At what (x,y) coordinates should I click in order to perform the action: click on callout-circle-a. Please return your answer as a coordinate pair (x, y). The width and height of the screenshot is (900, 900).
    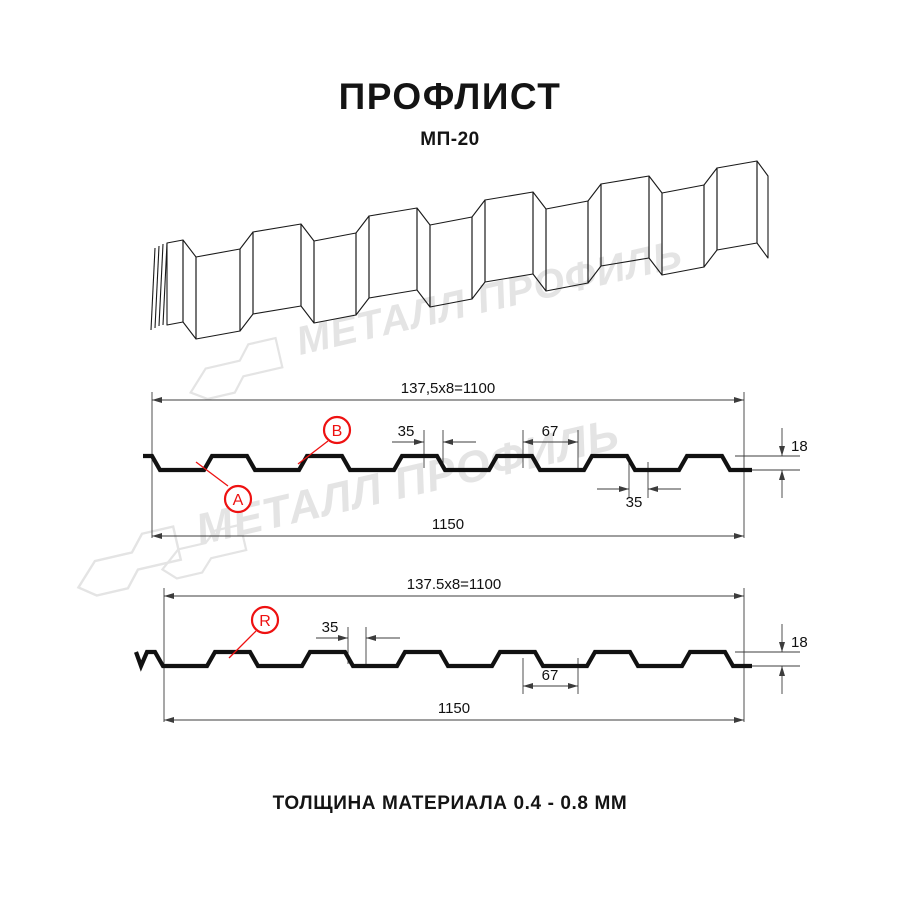
    Looking at the image, I should click on (238, 499).